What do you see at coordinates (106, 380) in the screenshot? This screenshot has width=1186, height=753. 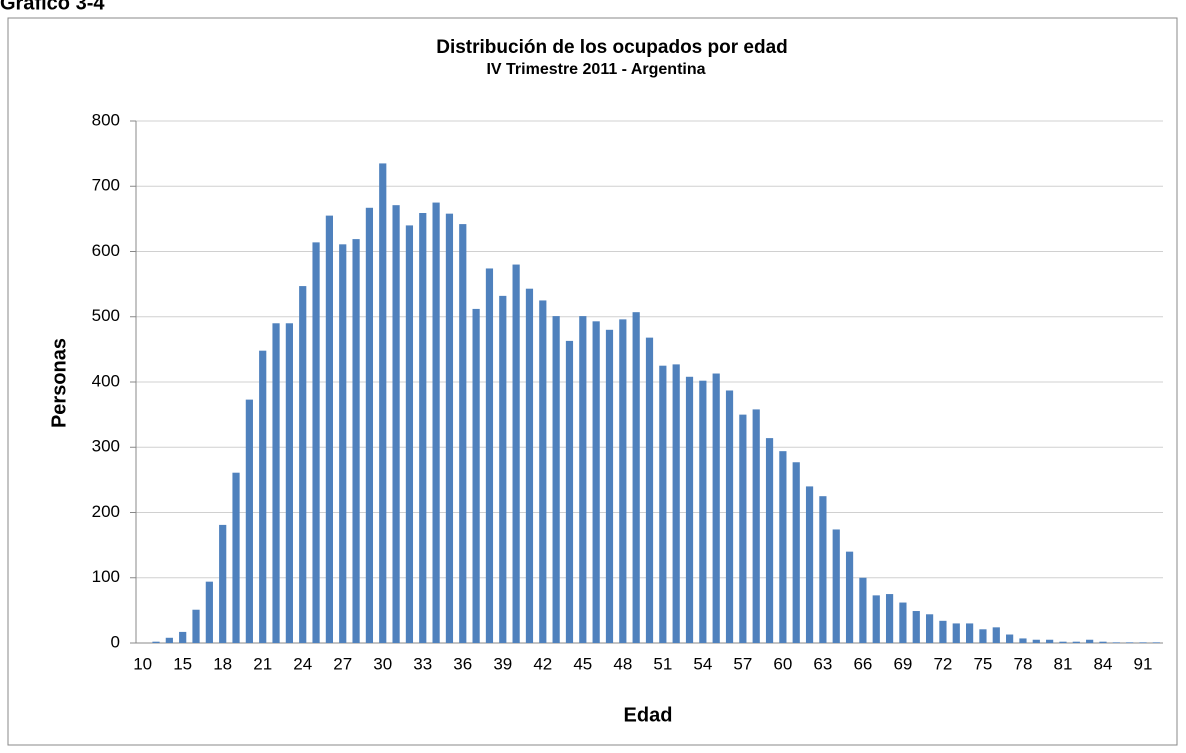 I see `y-tick-label: 400` at bounding box center [106, 380].